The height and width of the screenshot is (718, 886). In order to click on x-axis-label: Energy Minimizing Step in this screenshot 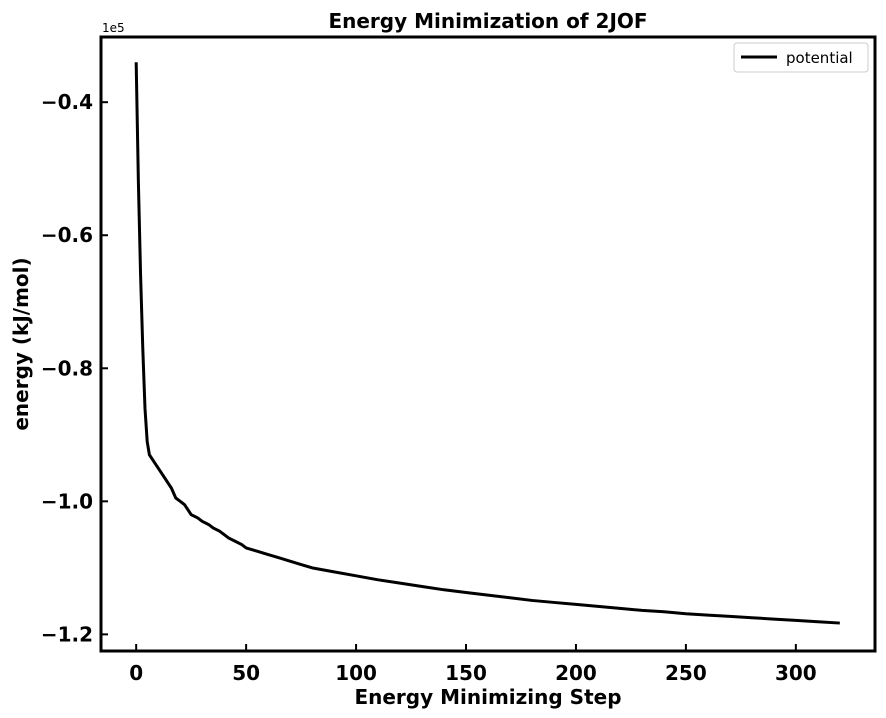, I will do `click(487, 697)`.